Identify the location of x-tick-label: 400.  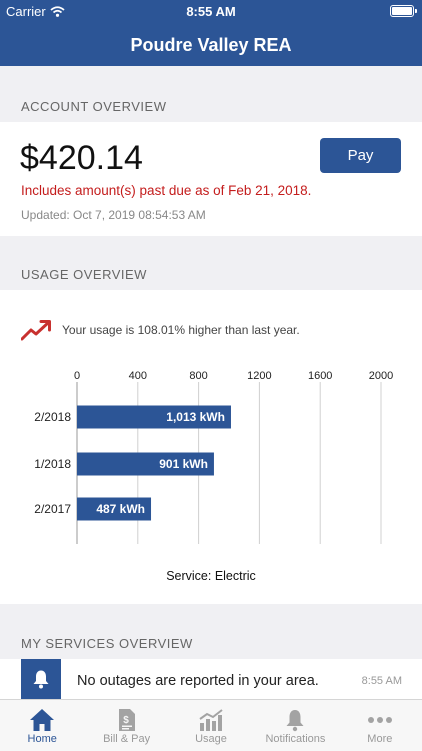
(138, 376).